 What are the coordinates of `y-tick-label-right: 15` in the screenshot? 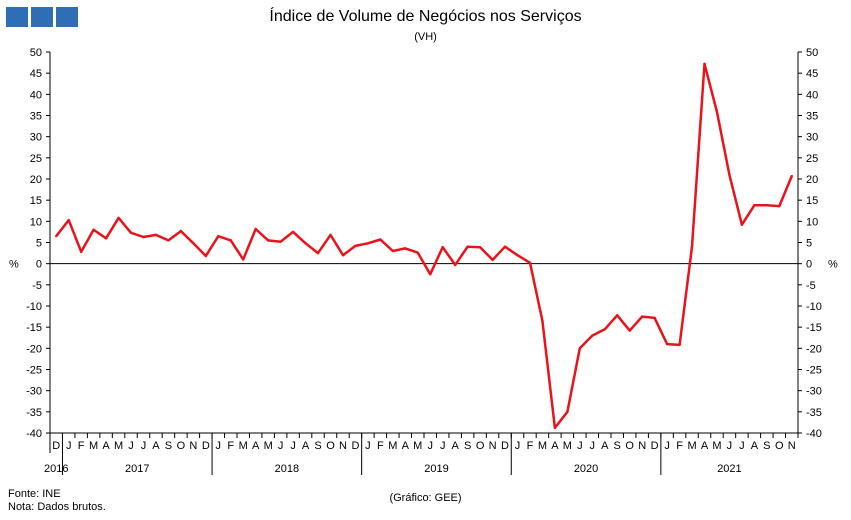 It's located at (812, 201).